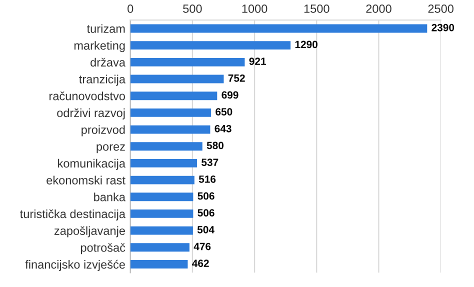  I want to click on y-tick-label: zapošljavanje, so click(89, 232).